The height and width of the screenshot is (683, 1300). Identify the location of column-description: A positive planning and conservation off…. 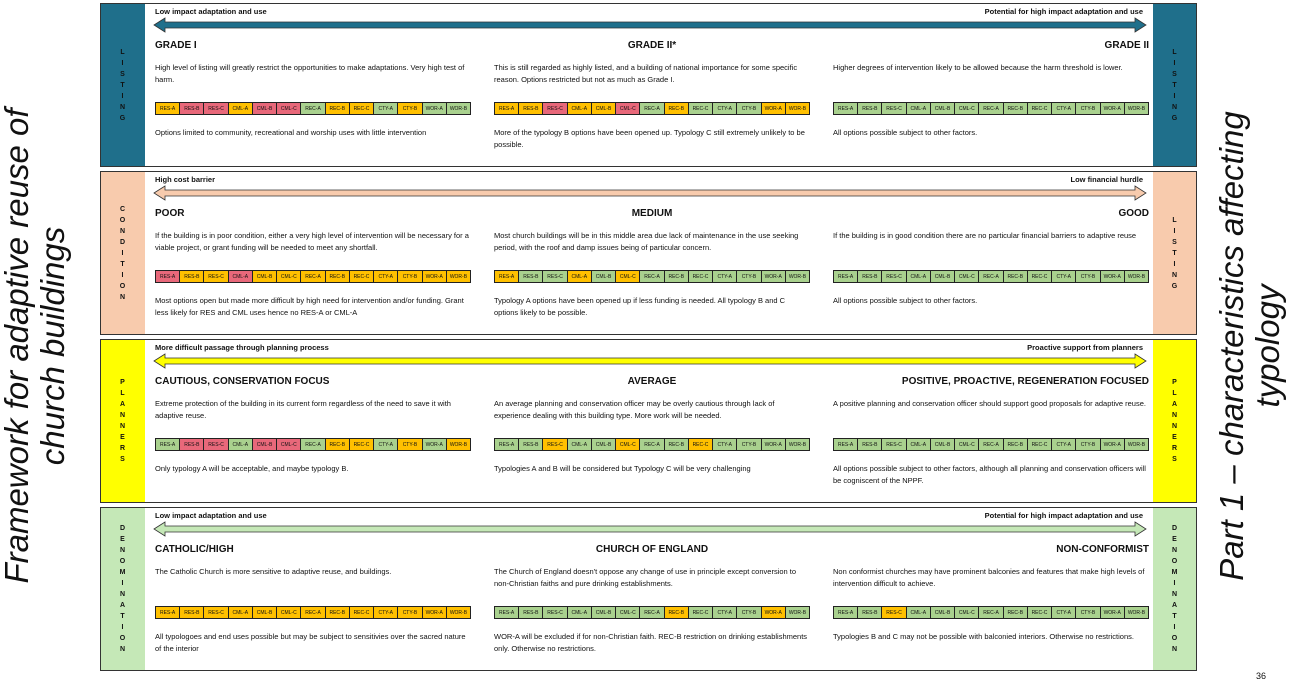
(989, 403).